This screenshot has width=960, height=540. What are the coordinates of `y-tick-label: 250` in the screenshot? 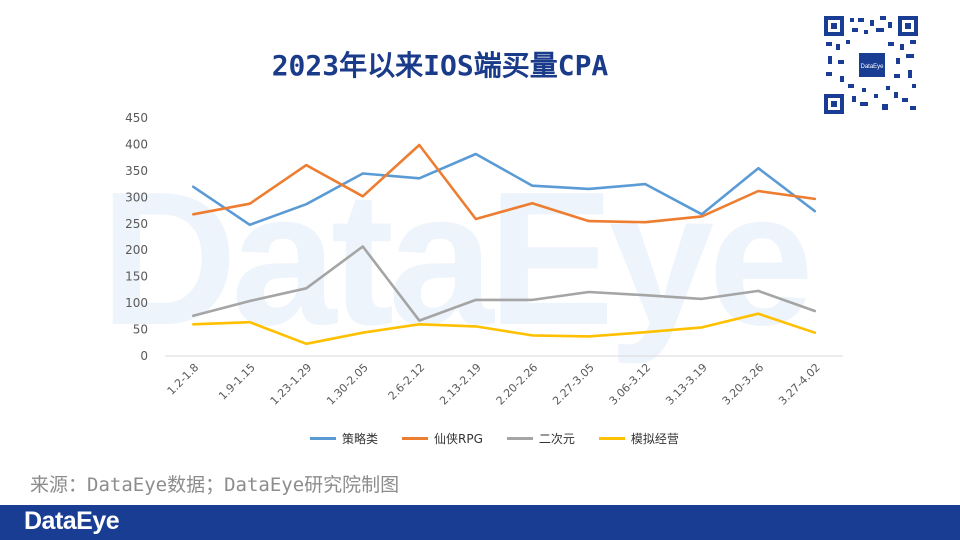 It's located at (136, 224).